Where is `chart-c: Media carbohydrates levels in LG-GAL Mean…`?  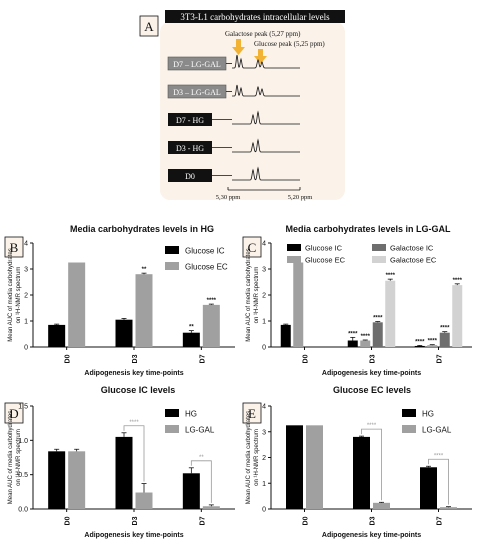
chart-c: Media carbohydrates levels in LG-GAL Mean… is located at coordinates (359, 300).